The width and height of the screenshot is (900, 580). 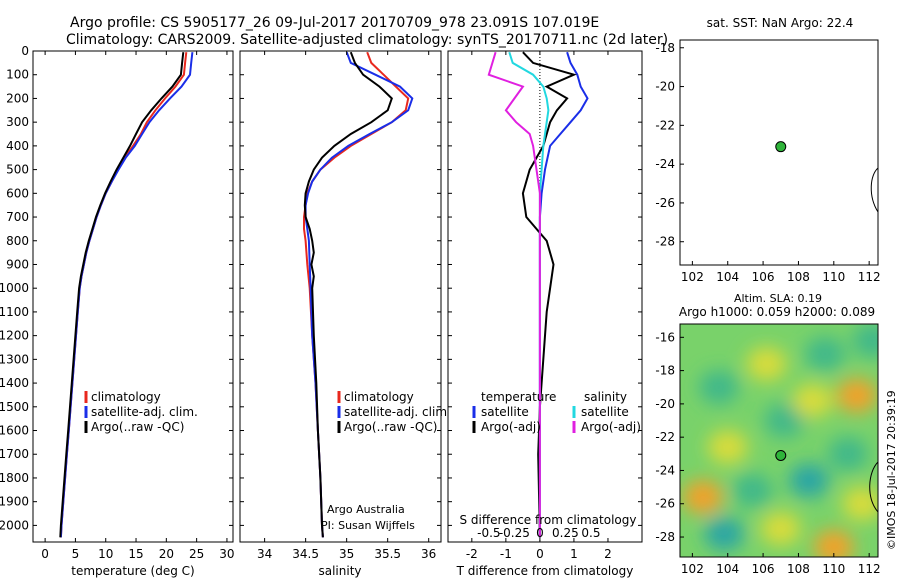 What do you see at coordinates (608, 554) in the screenshot?
I see `x-tick-label: 2` at bounding box center [608, 554].